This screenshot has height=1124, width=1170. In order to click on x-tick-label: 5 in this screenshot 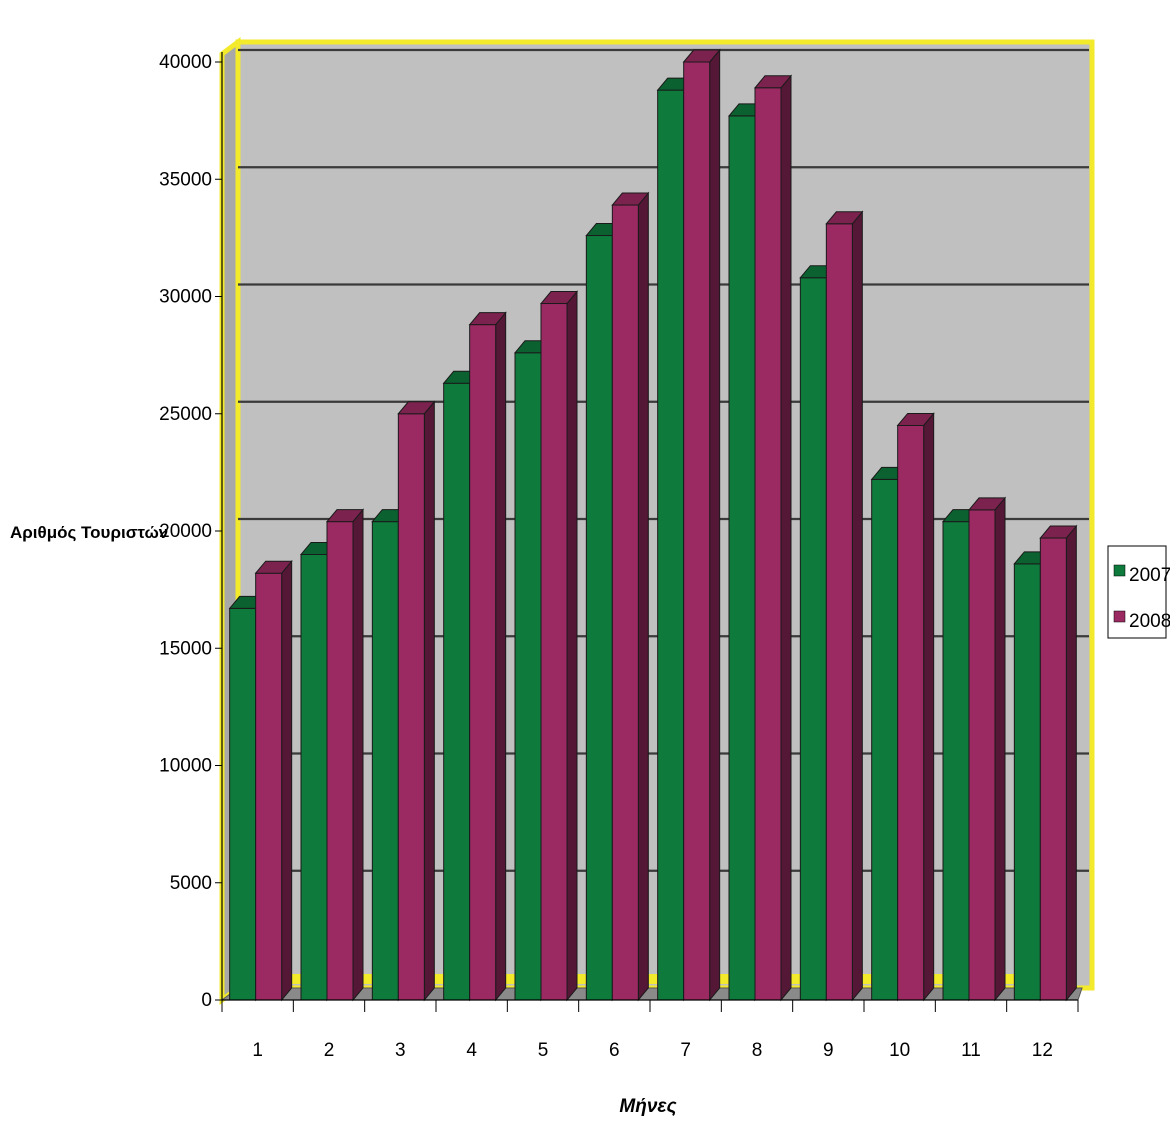, I will do `click(543, 1050)`.